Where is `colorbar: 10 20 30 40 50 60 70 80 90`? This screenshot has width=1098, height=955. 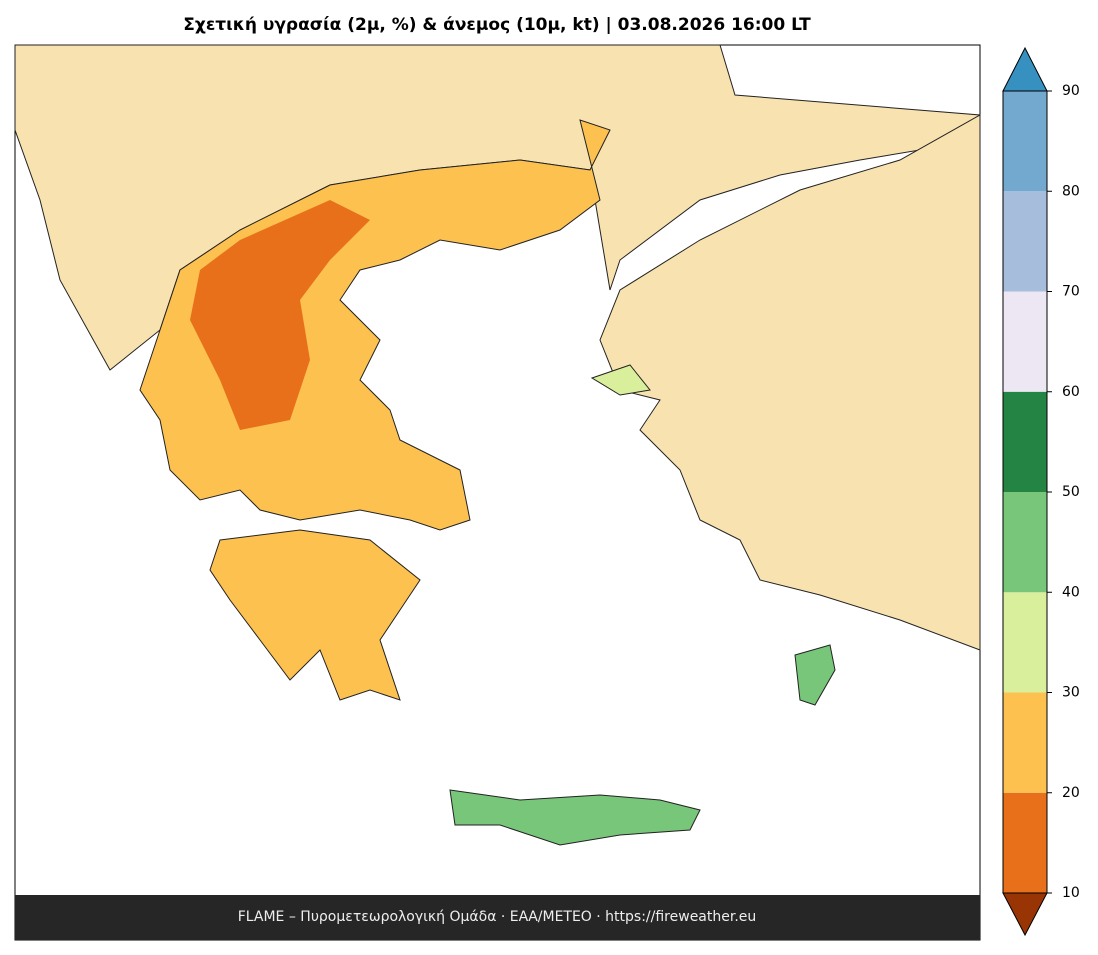 colorbar: 10 20 30 40 50 60 70 80 90 is located at coordinates (1041, 491).